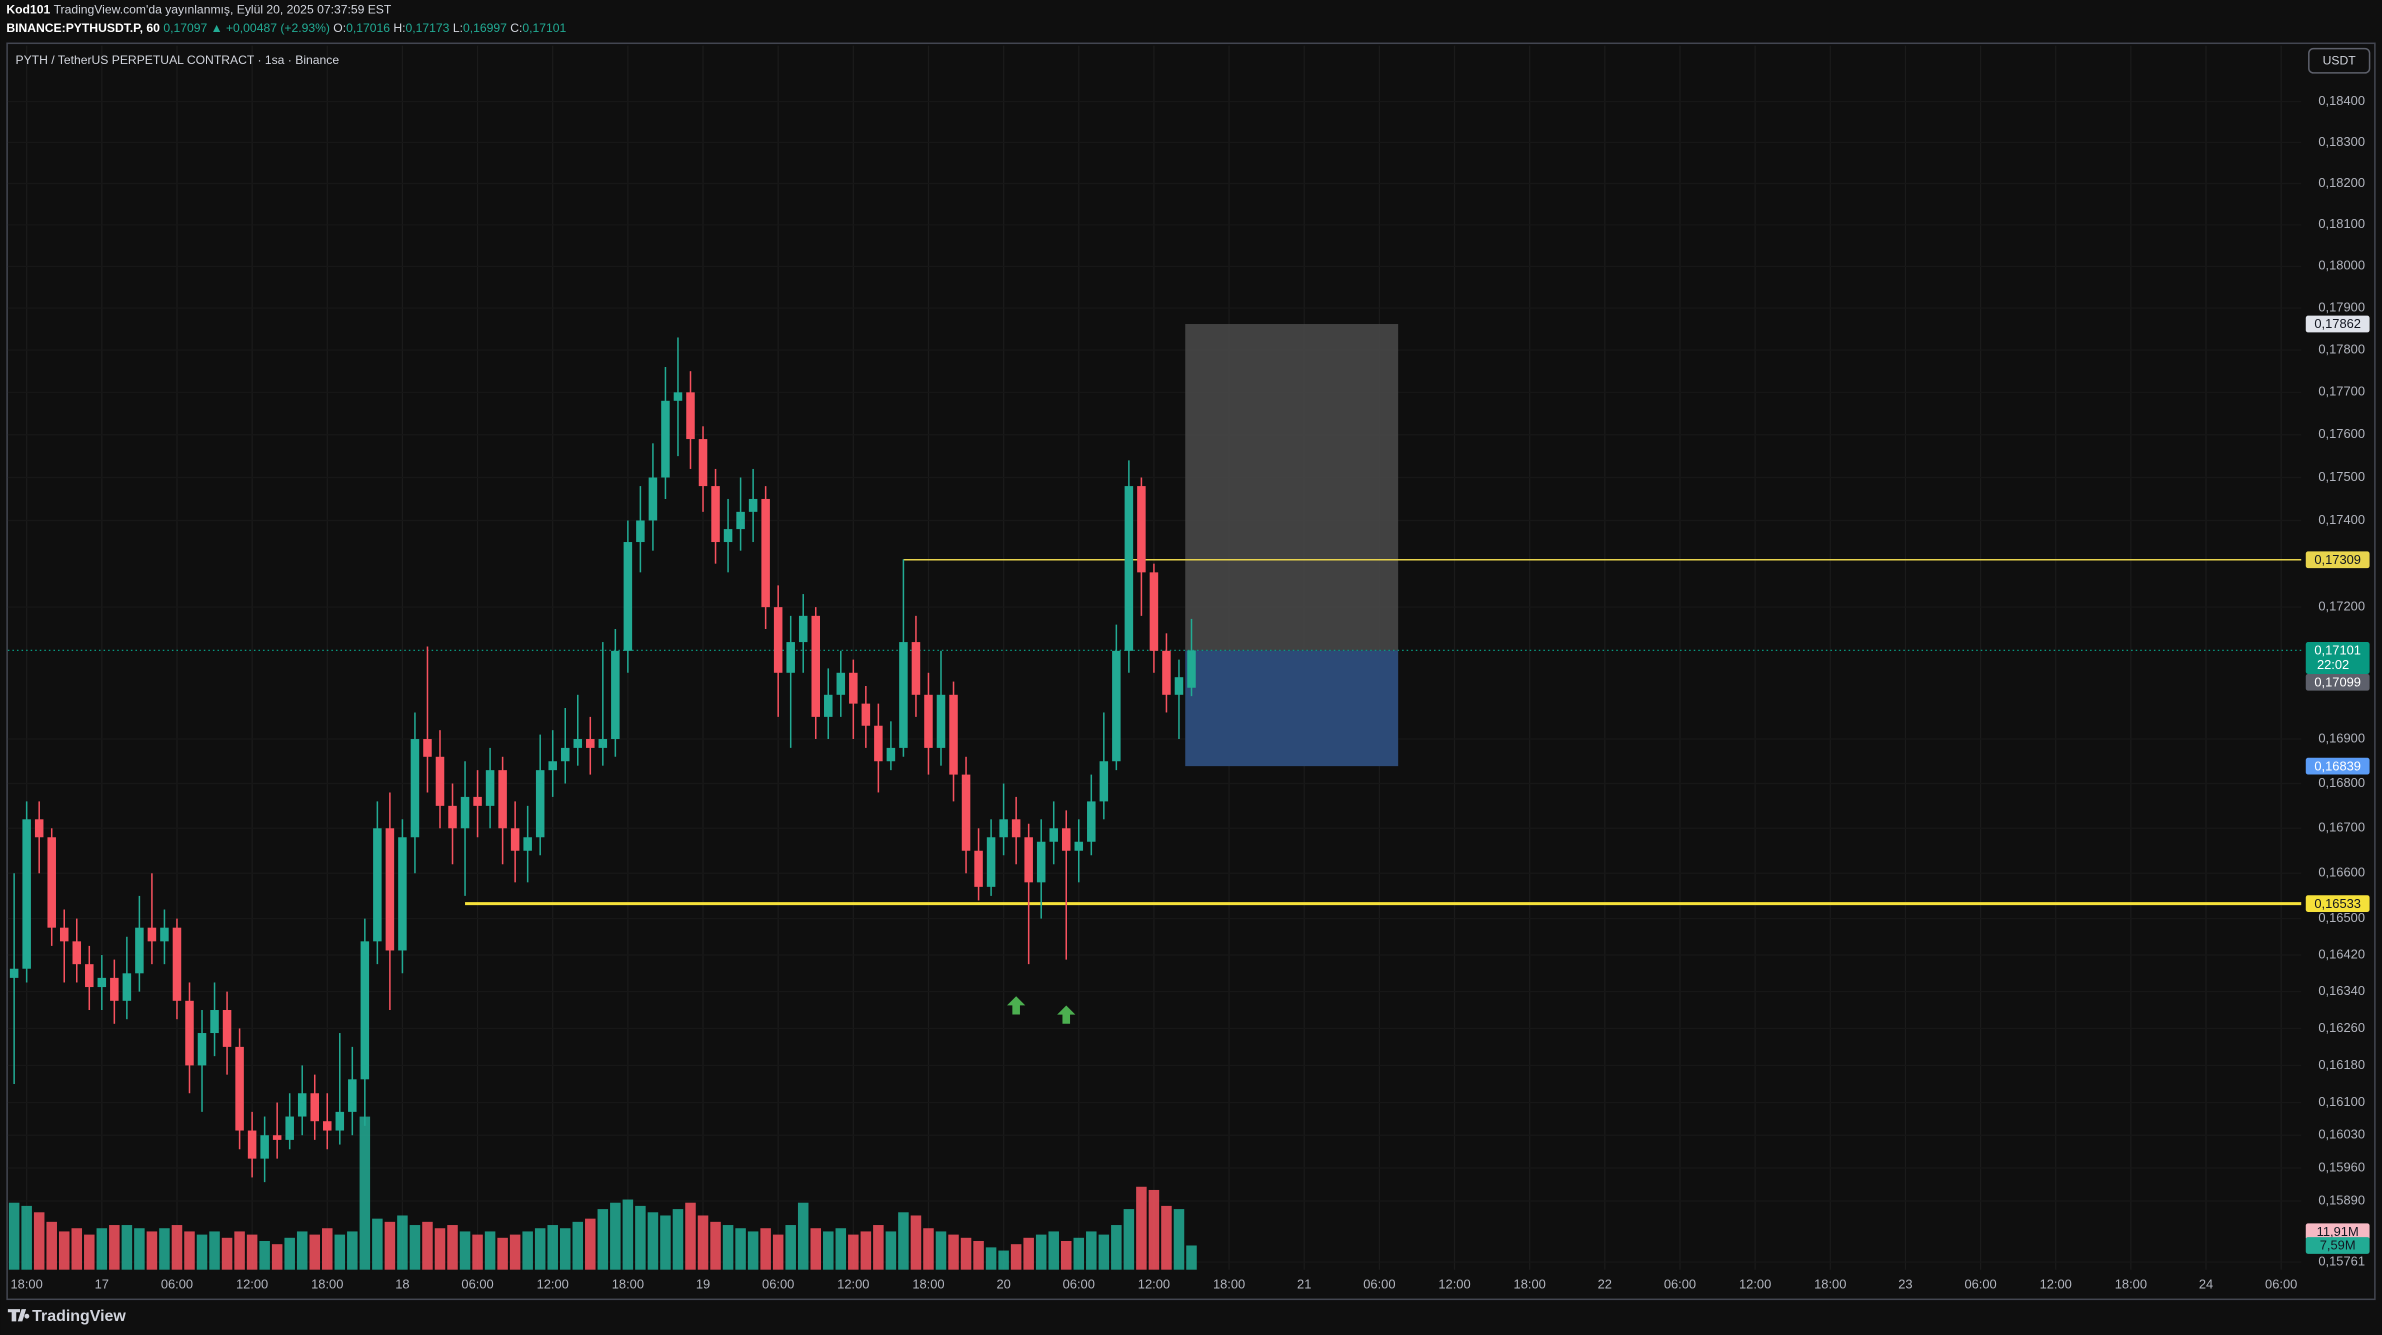 This screenshot has height=1335, width=2382. What do you see at coordinates (2341, 433) in the screenshot?
I see `y-tick-label: 0,17600` at bounding box center [2341, 433].